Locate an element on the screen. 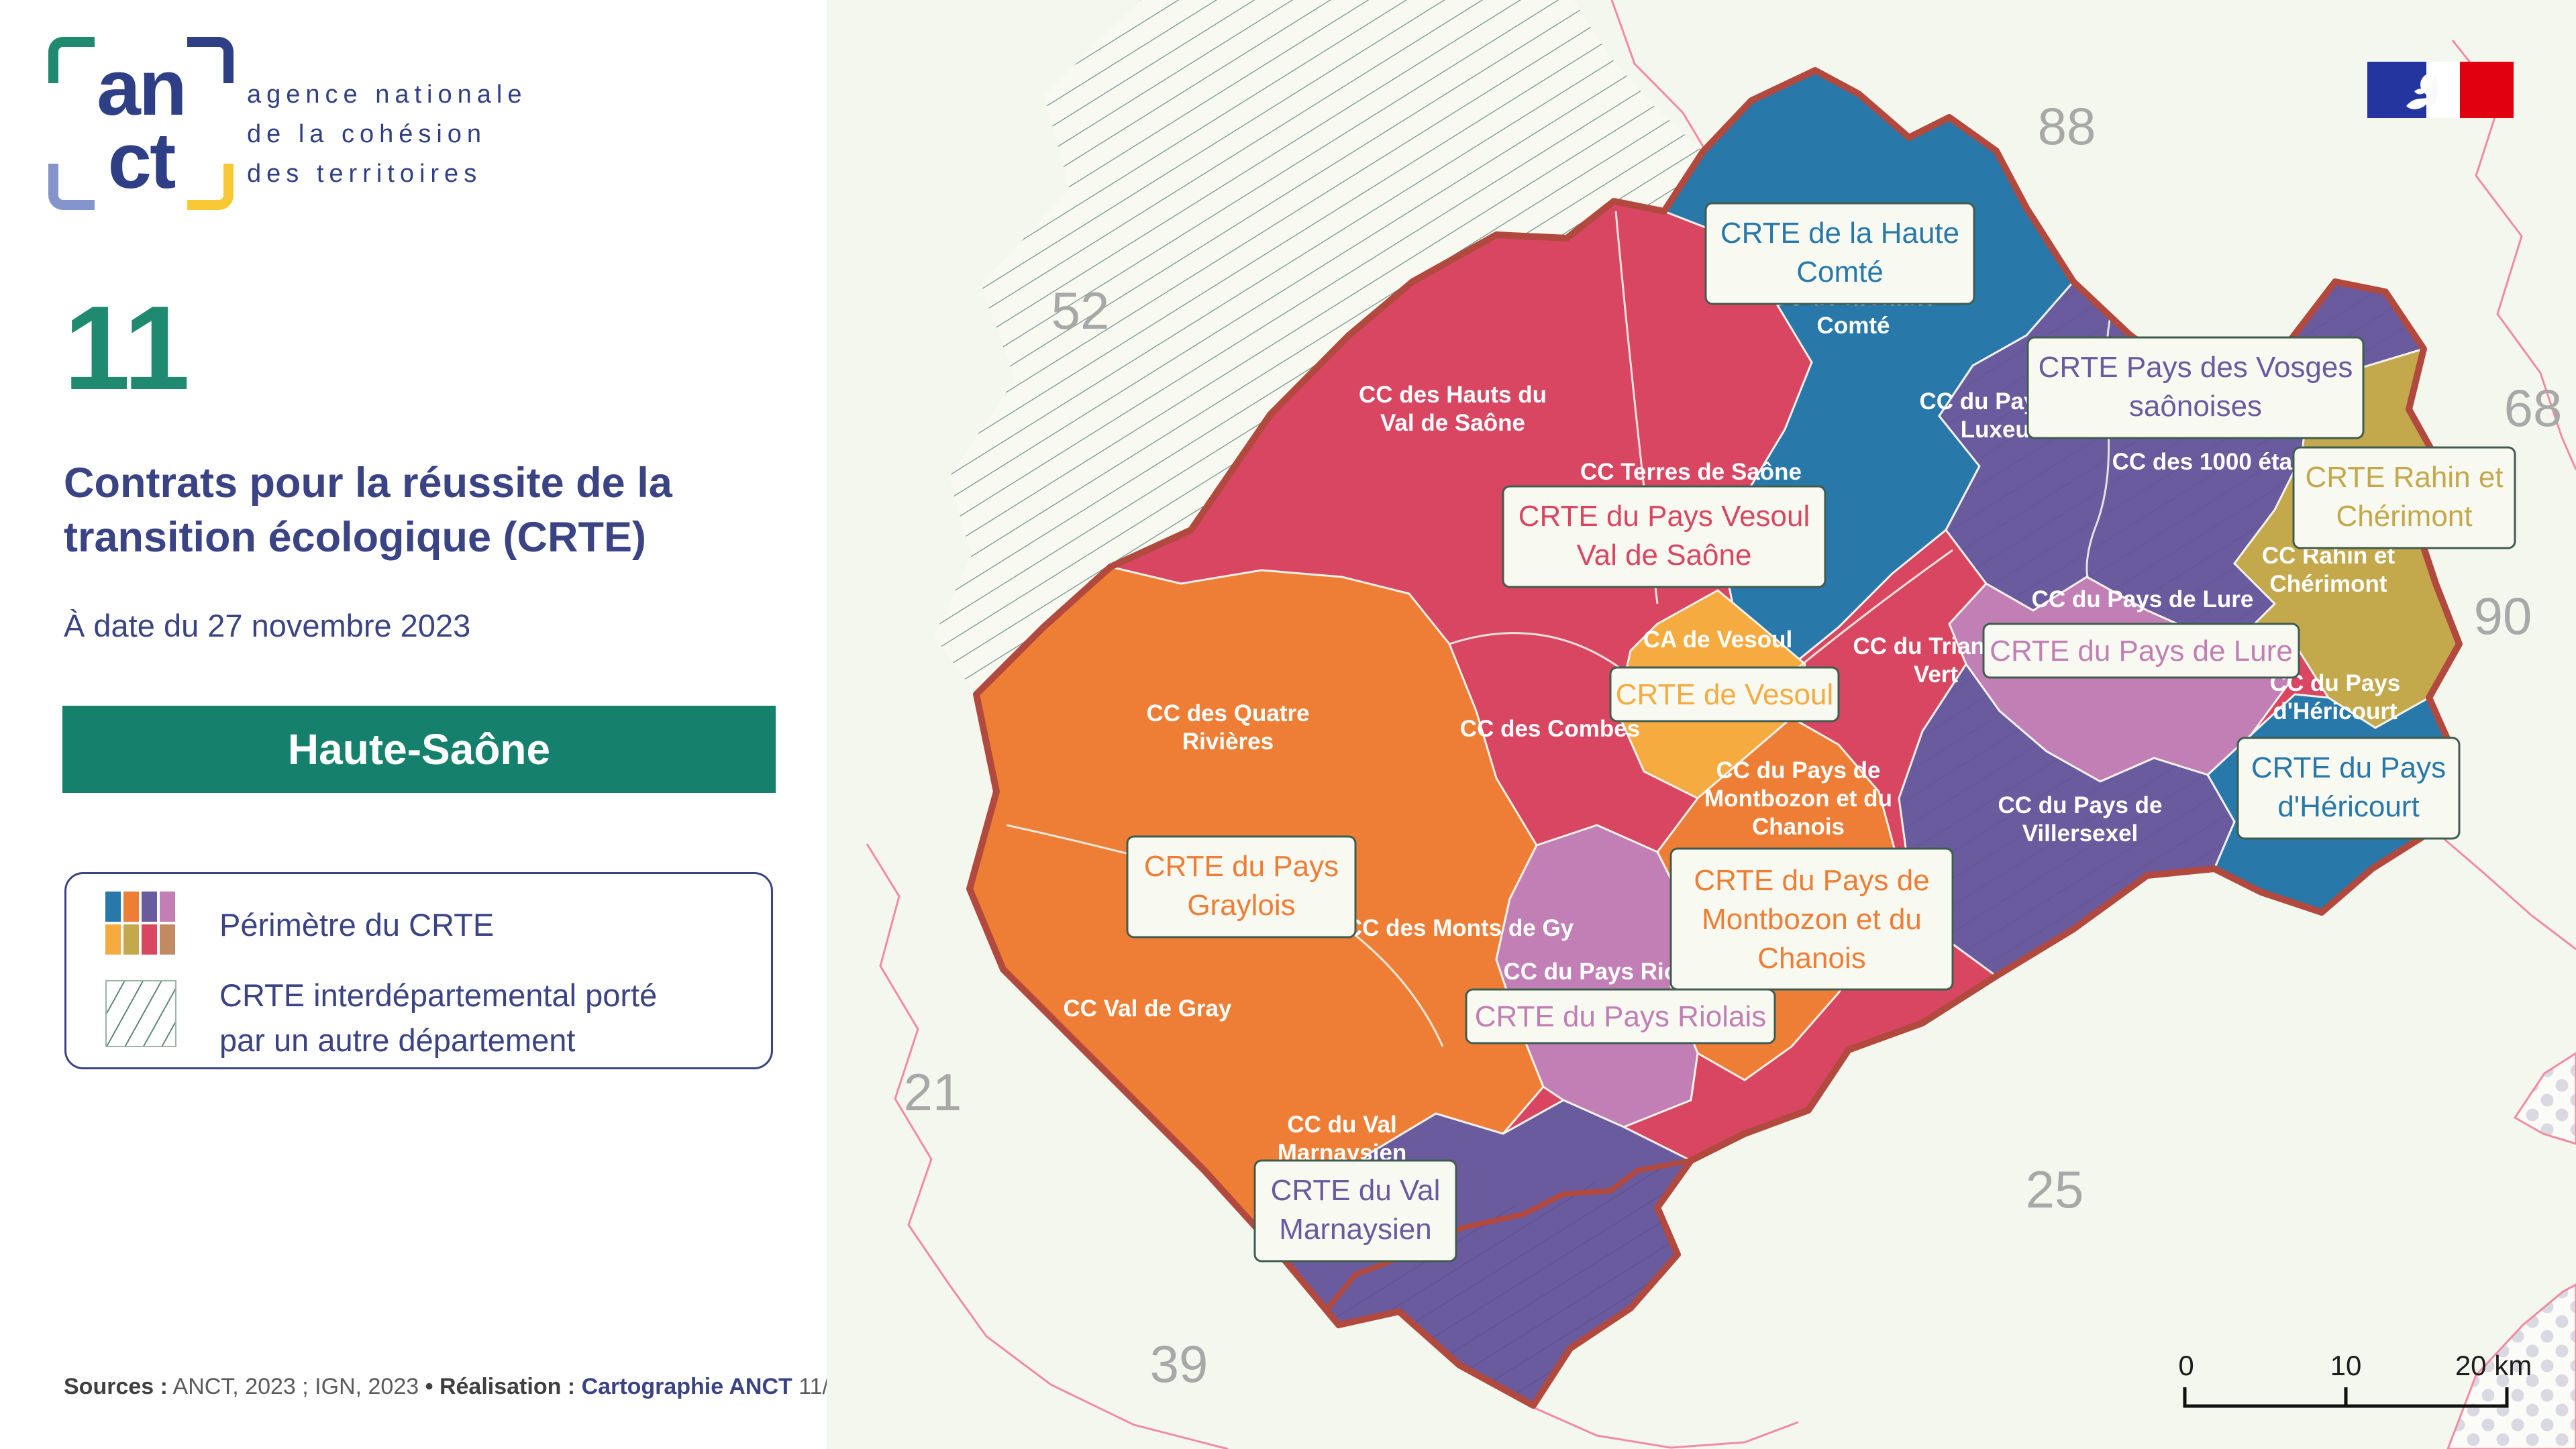 This screenshot has width=2576, height=1449. svg-text: Val de Saône is located at coordinates (1664, 555).